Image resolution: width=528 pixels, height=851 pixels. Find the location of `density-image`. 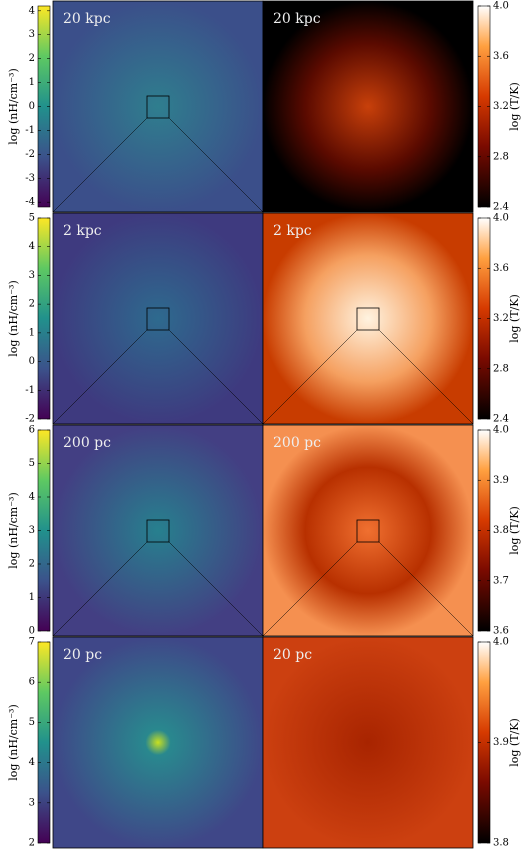

density-image is located at coordinates (158, 742).